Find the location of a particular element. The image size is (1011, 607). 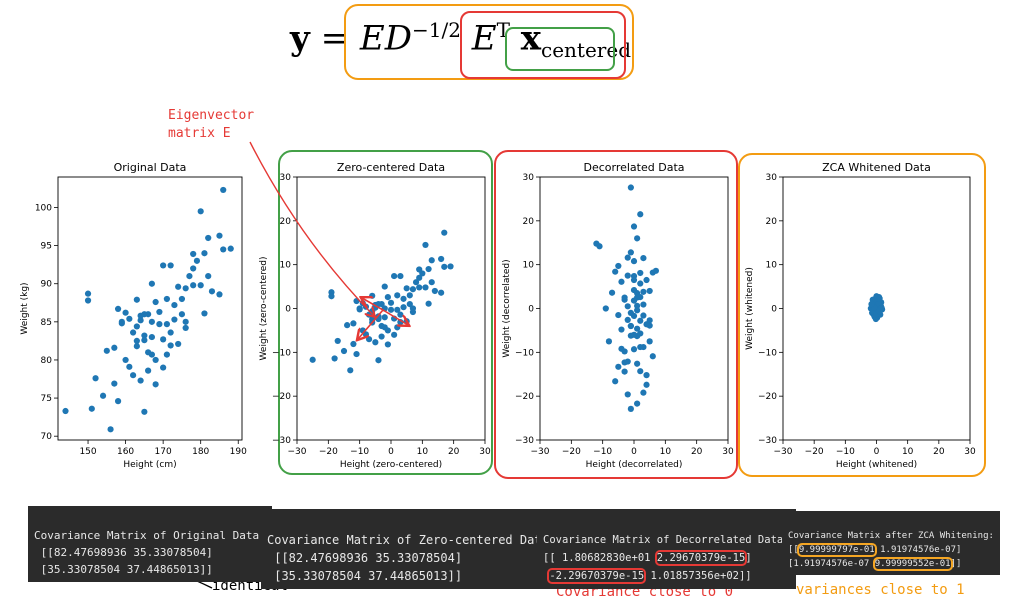

plot-title: Decorrelated Data is located at coordinates (633, 167).